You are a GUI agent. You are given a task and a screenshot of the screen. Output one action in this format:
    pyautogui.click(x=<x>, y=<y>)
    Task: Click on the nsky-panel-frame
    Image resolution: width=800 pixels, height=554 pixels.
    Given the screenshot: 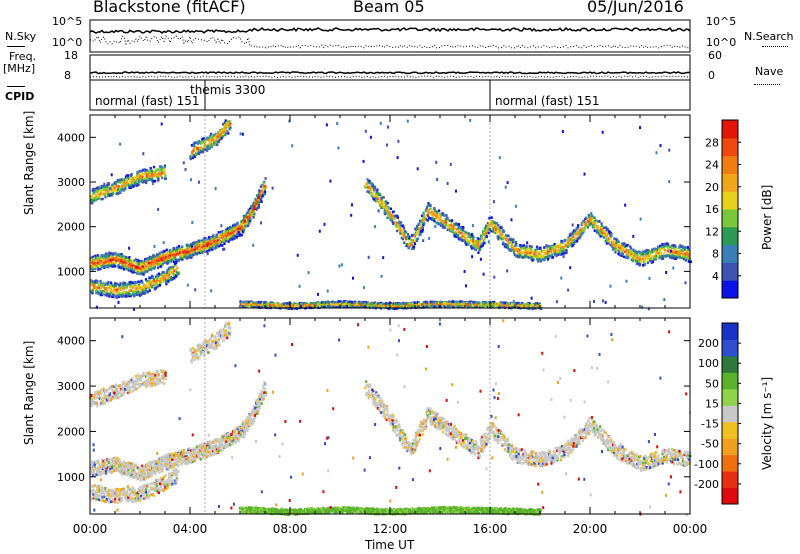 What is the action you would take?
    pyautogui.click(x=390, y=36)
    